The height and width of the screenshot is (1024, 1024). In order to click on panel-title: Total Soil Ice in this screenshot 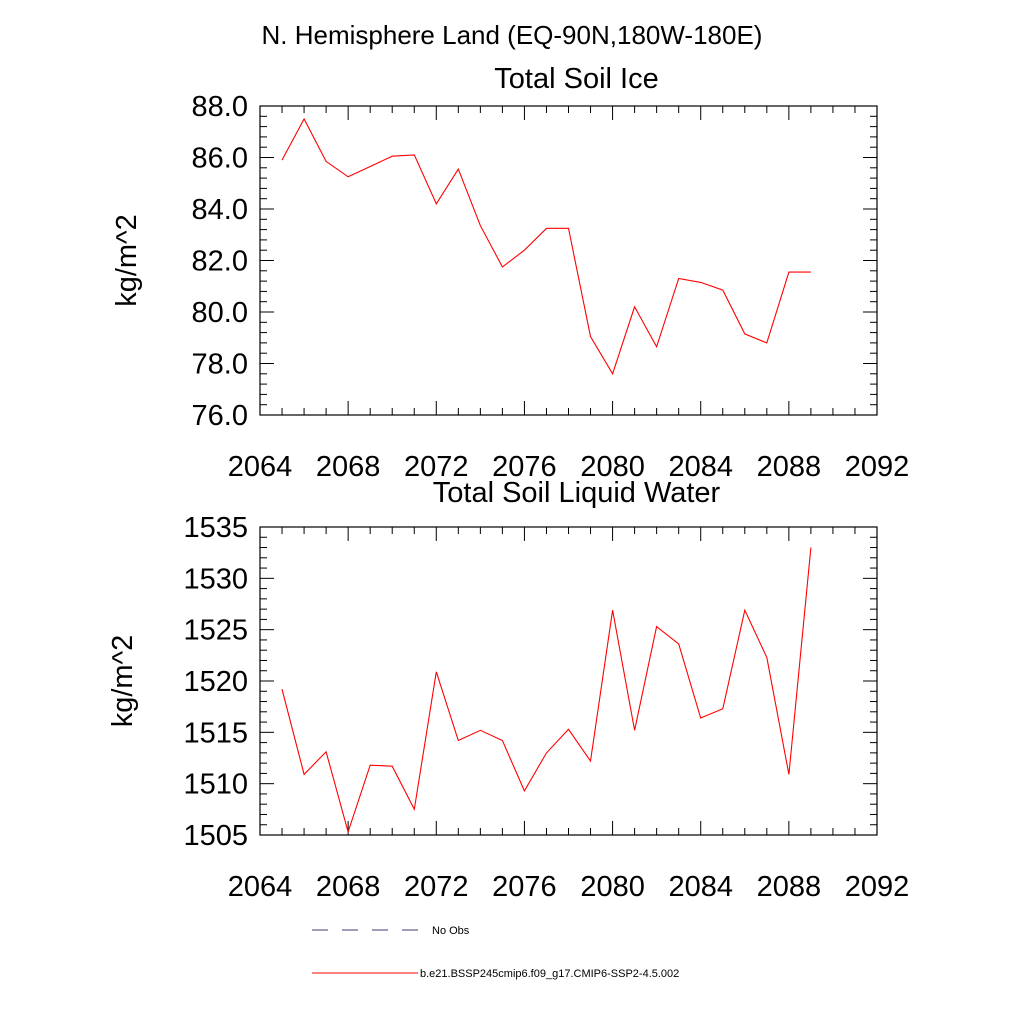, I will do `click(576, 79)`.